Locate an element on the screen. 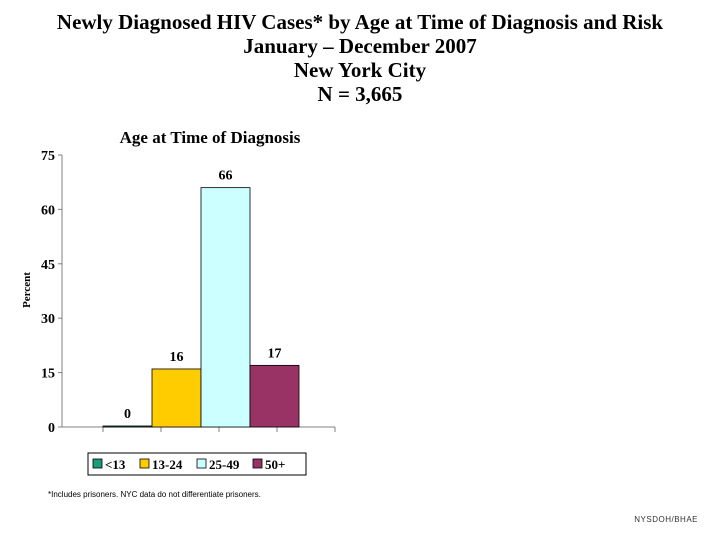 The width and height of the screenshot is (720, 540). title-line-2: January – December 2007 is located at coordinates (360, 46).